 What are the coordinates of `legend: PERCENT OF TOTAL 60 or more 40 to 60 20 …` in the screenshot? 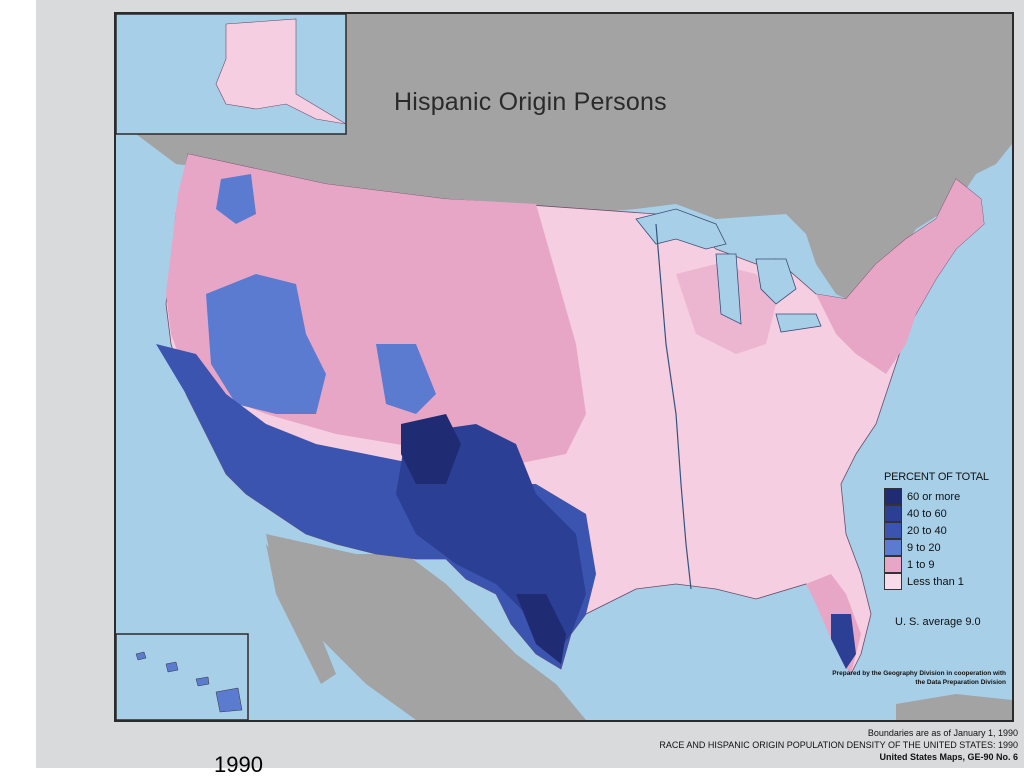 It's located at (948, 530).